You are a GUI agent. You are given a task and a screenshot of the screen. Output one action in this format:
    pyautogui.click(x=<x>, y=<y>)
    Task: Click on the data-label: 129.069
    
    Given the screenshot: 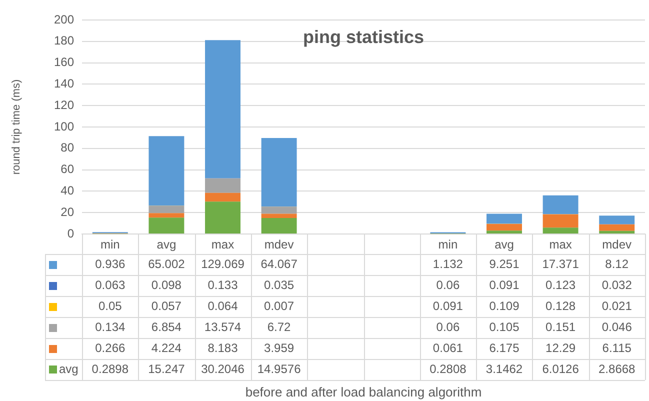 What is the action you would take?
    pyautogui.click(x=223, y=263)
    